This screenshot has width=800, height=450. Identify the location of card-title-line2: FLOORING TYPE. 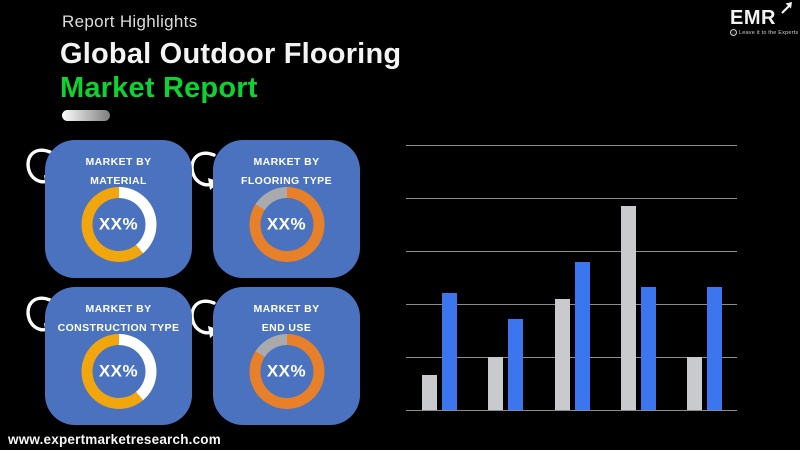
(286, 181).